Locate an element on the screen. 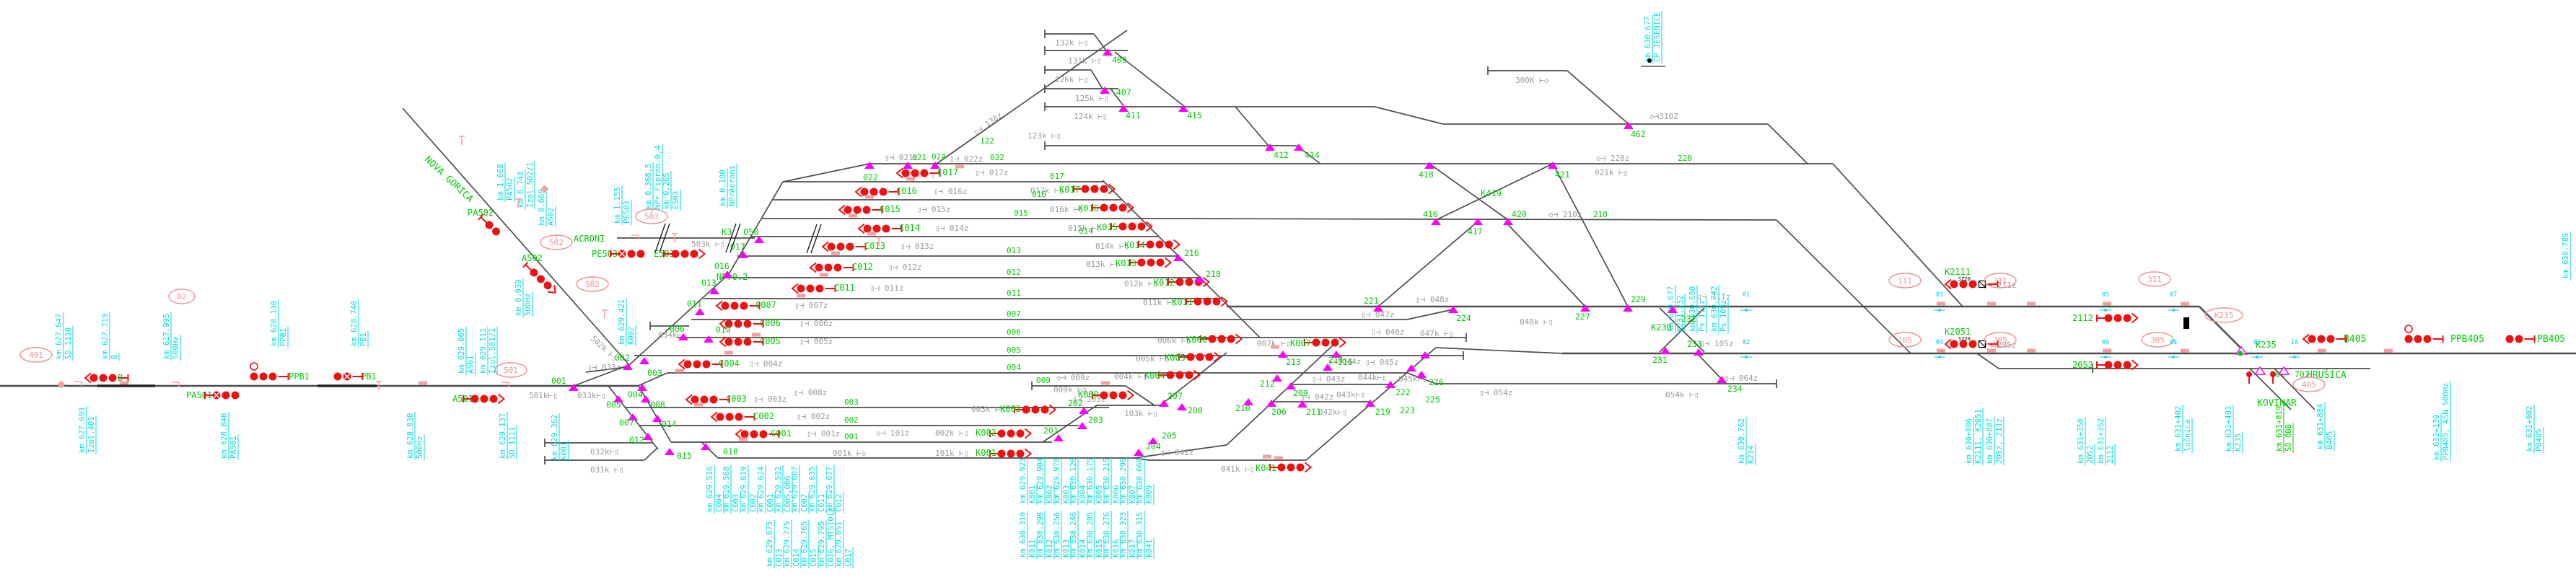  km-post: km 630.677K231,232 is located at coordinates (1676, 309).